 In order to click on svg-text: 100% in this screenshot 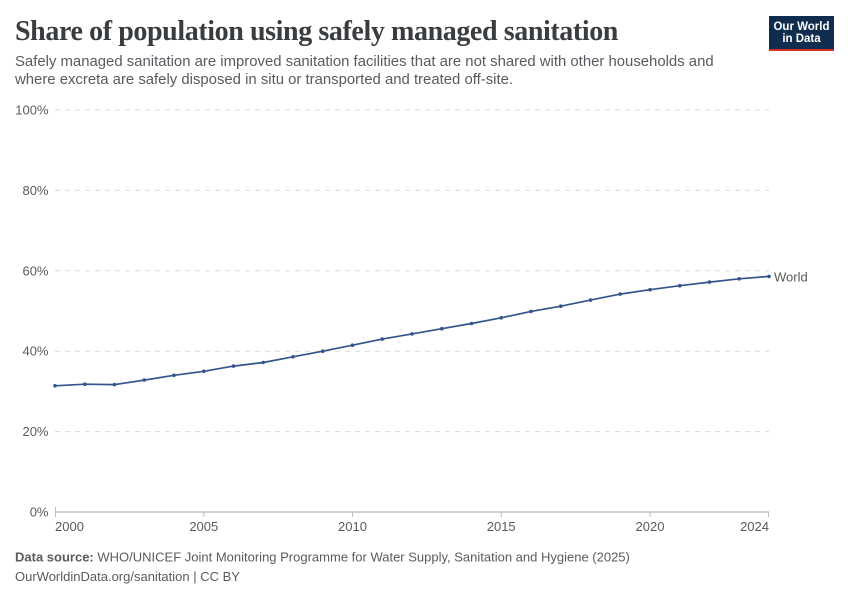, I will do `click(32, 110)`.